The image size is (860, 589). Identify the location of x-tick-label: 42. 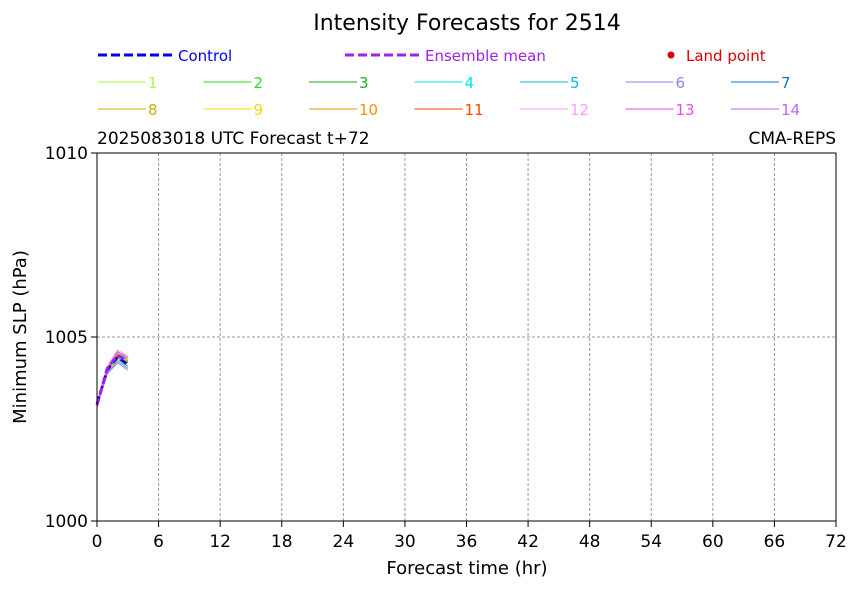
(528, 542).